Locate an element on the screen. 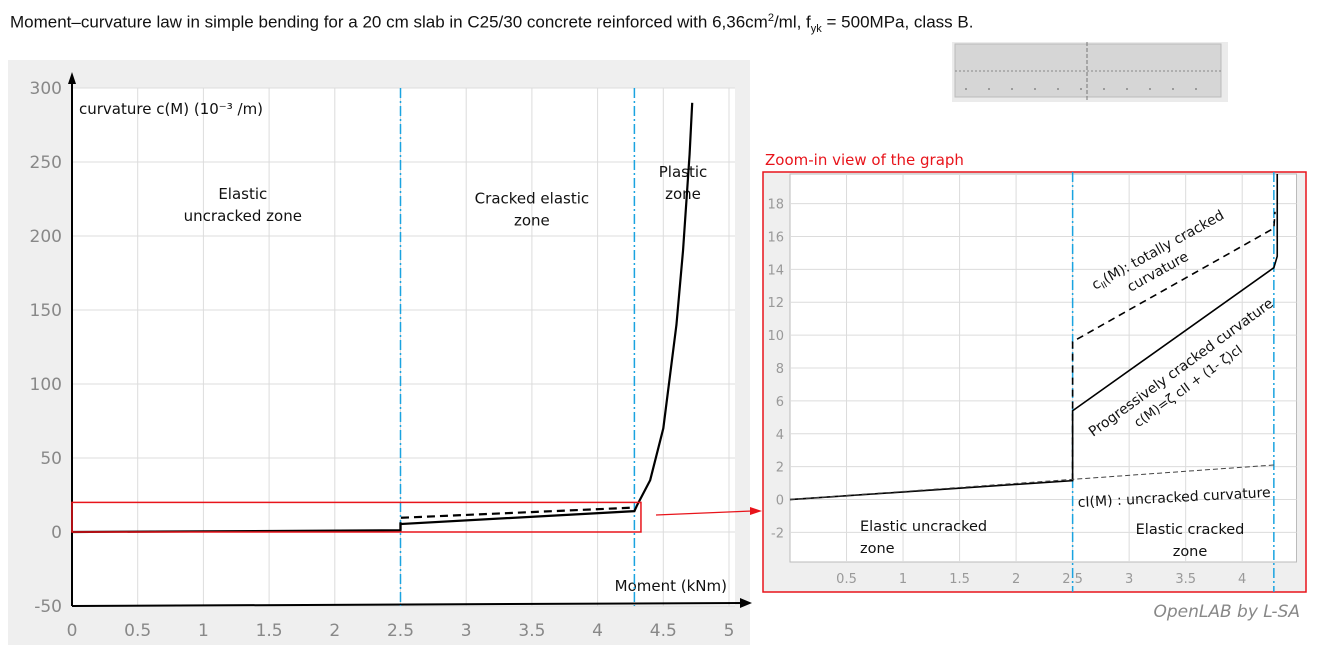 The image size is (1324, 653). x-tick-label: 4.5 is located at coordinates (663, 631).